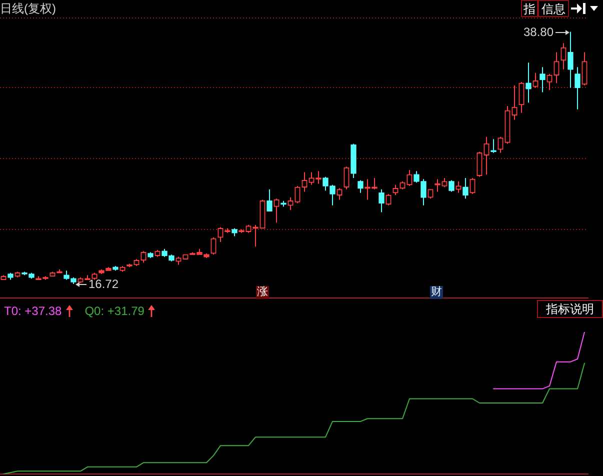  Describe the element at coordinates (553, 8) in the screenshot. I see `button: 信息` at that location.